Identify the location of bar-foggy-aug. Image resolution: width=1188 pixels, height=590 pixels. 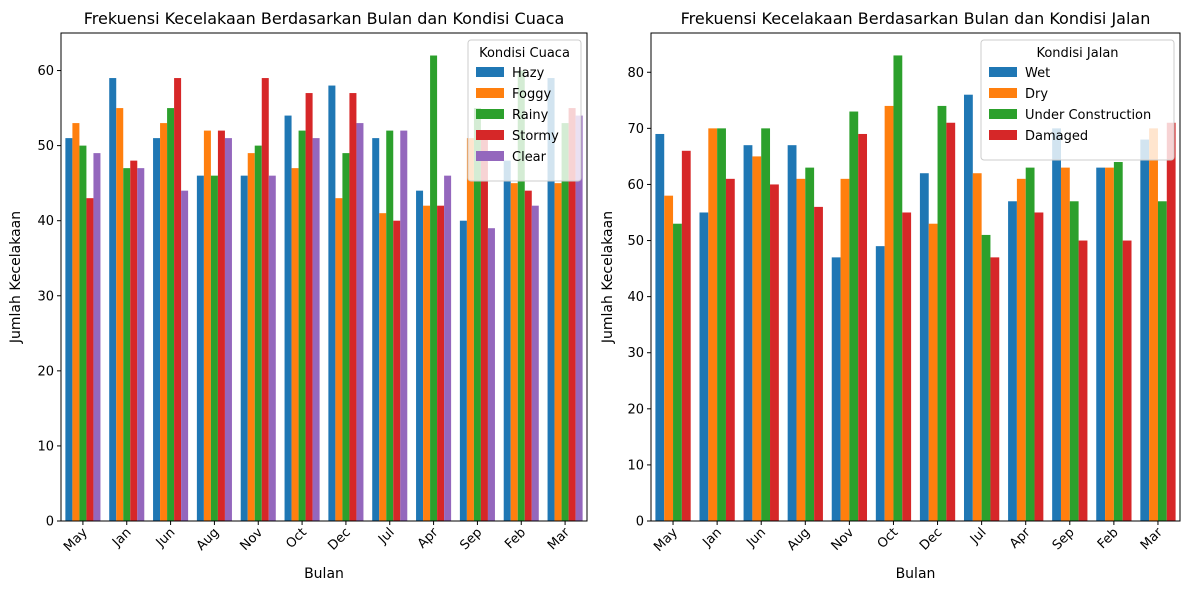
(207, 325).